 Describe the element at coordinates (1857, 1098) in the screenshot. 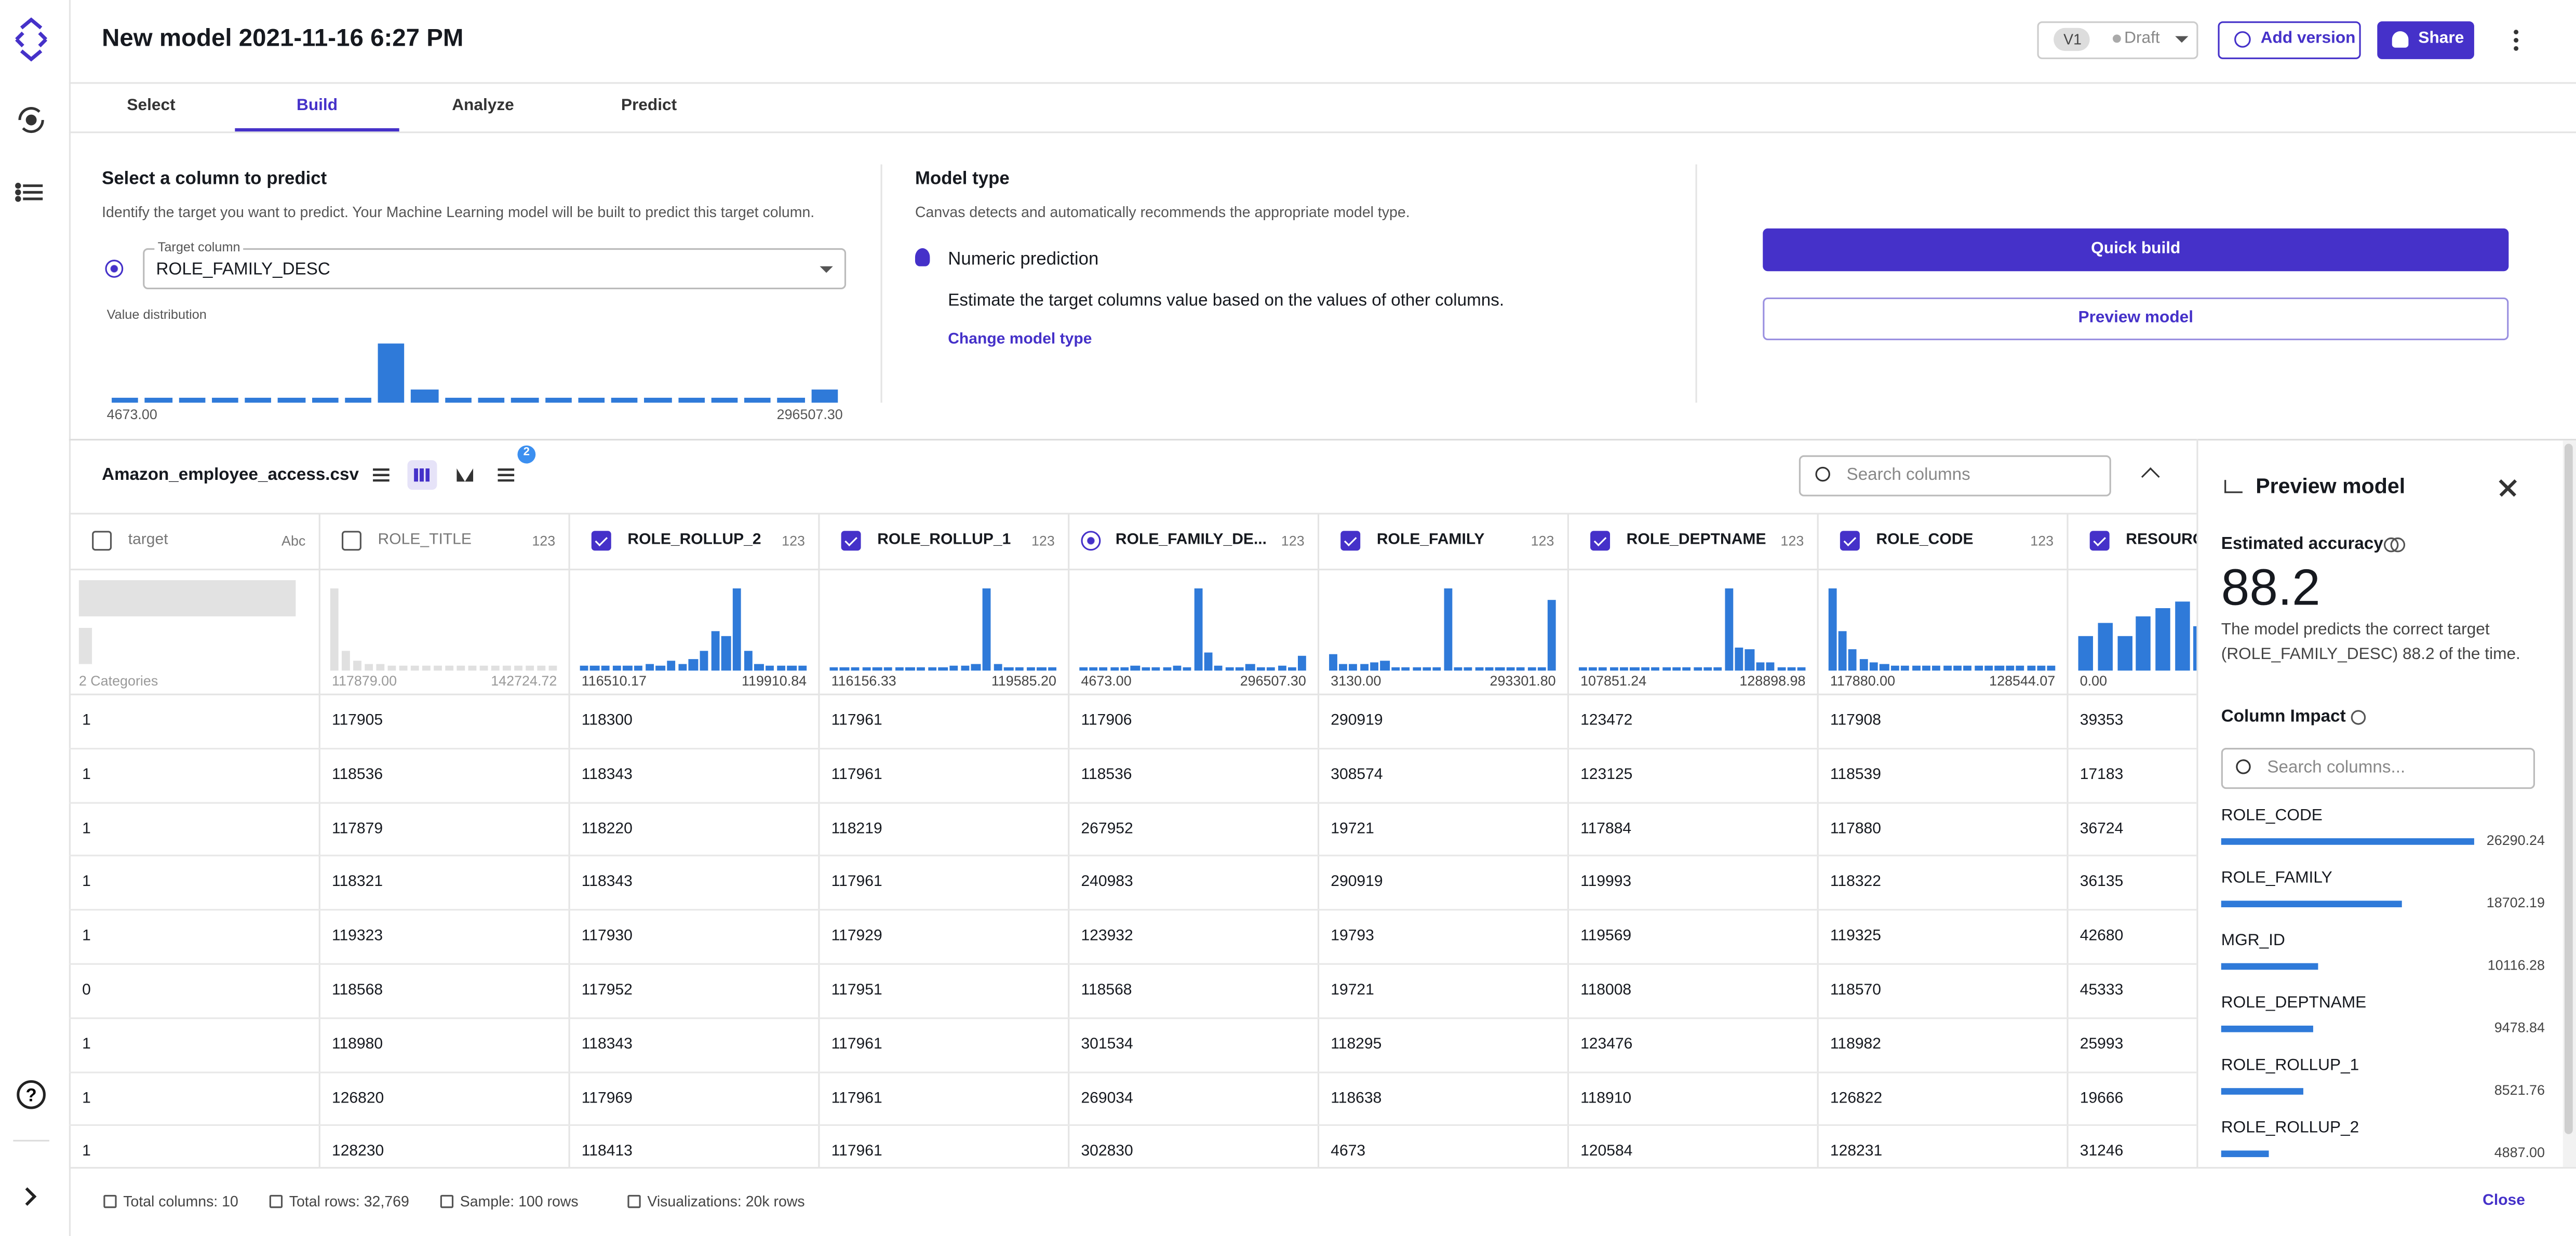

I see `table-cell: 126822` at that location.